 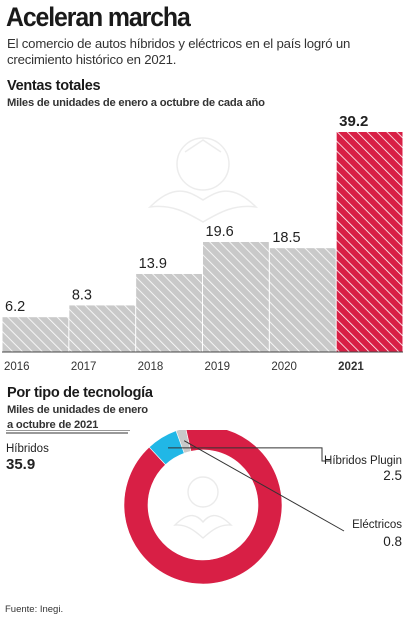 What do you see at coordinates (169, 312) in the screenshot?
I see `bar-2018` at bounding box center [169, 312].